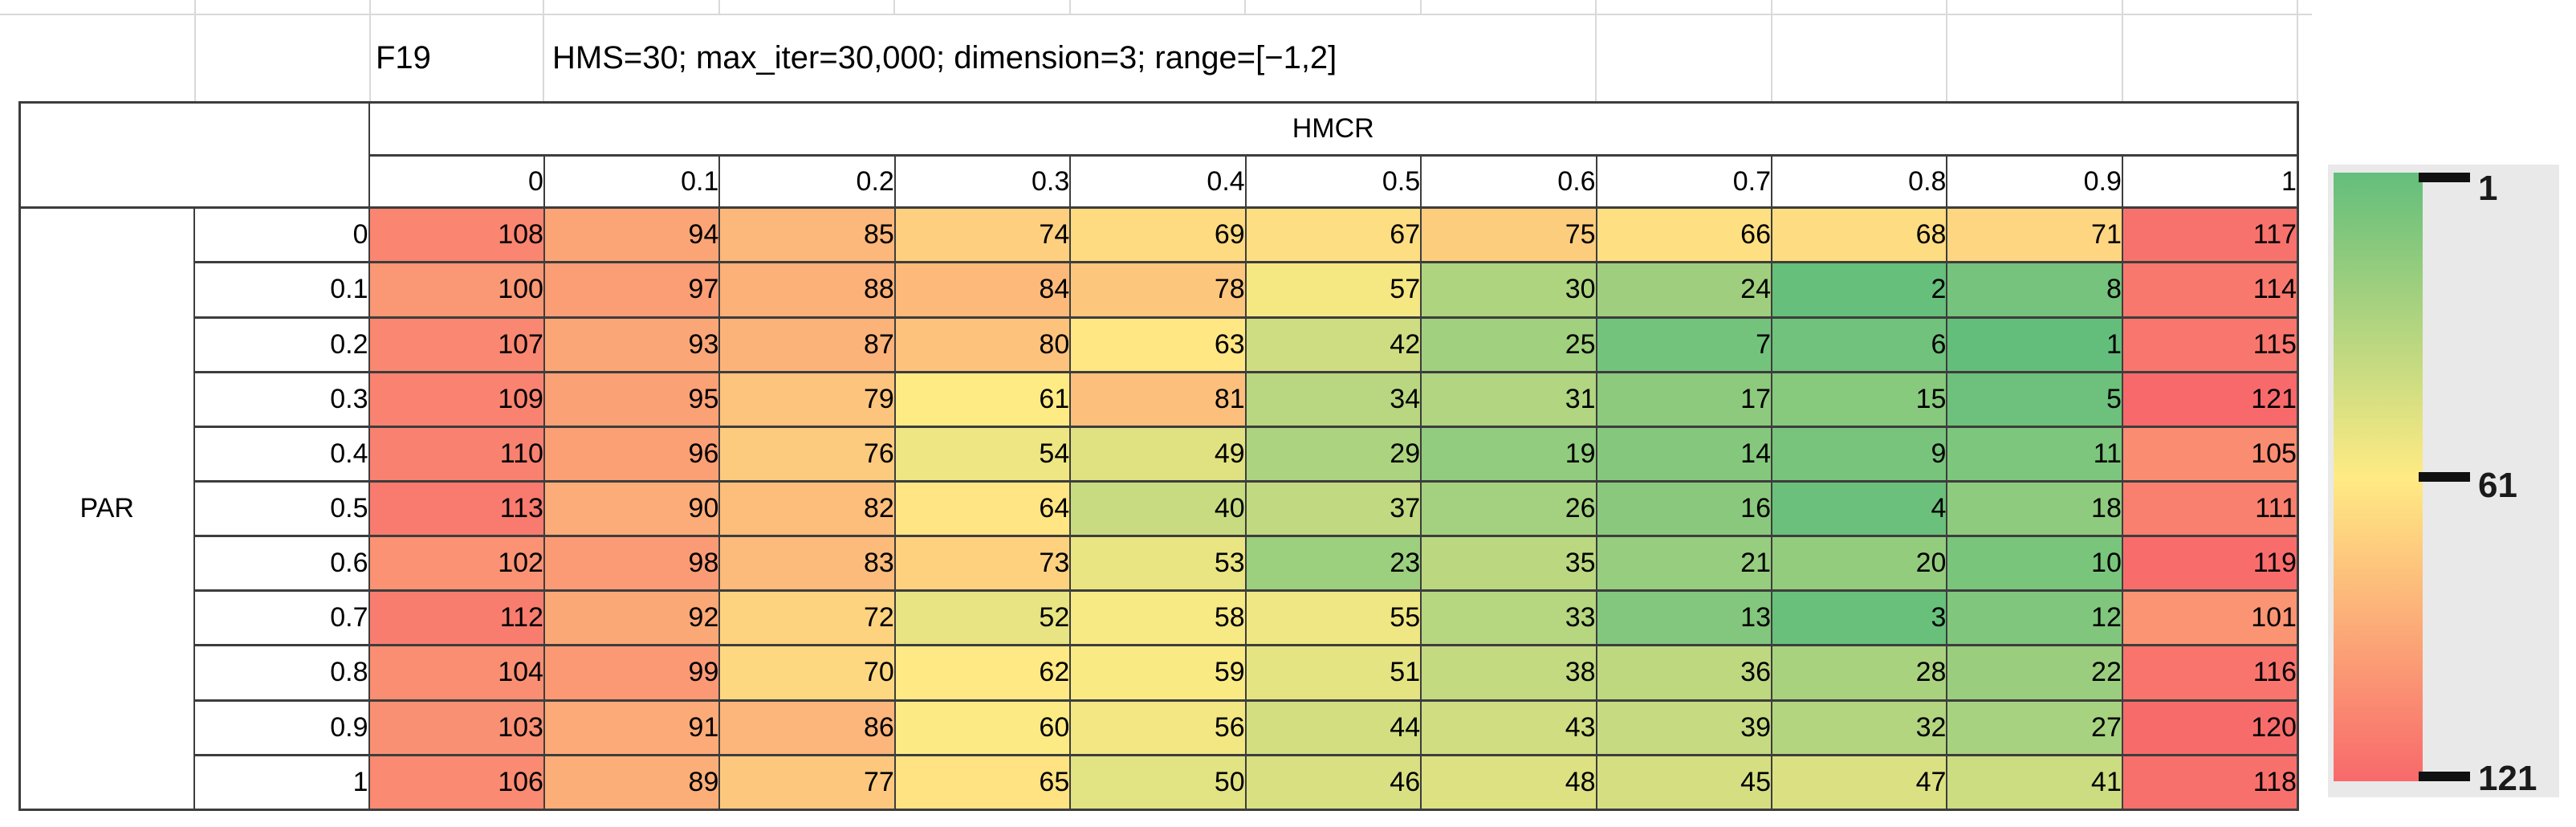 Image resolution: width=2576 pixels, height=827 pixels. Describe the element at coordinates (1684, 182) in the screenshot. I see `hmcr-col-header: 0.7` at that location.